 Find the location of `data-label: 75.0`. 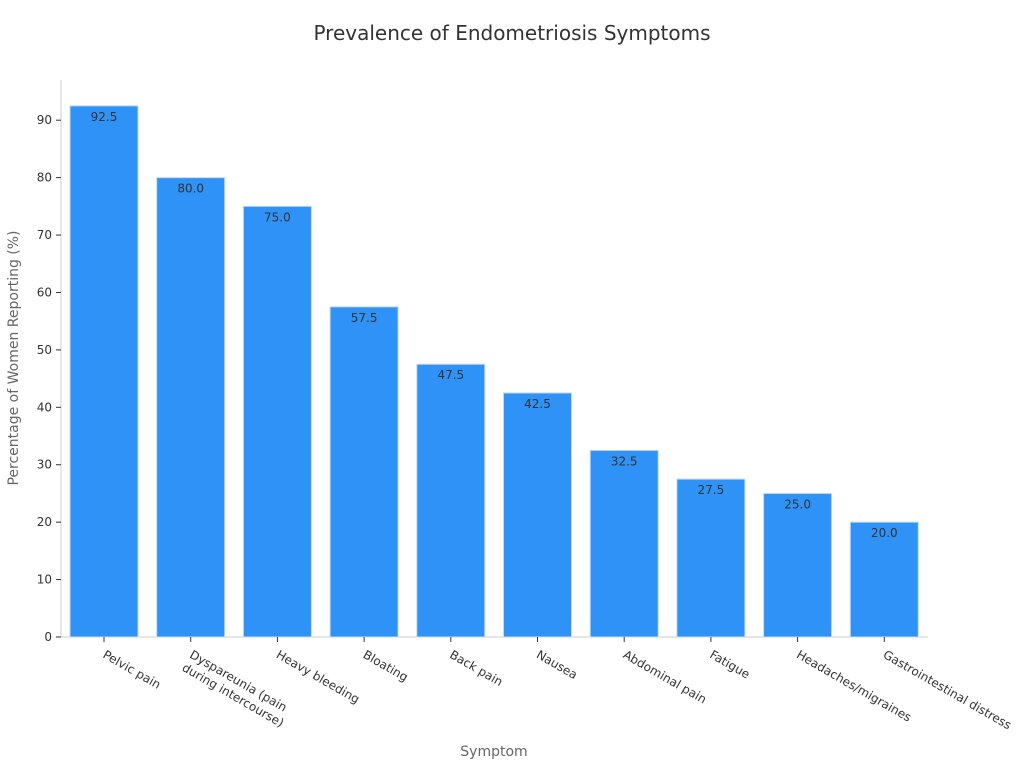

data-label: 75.0 is located at coordinates (277, 217).